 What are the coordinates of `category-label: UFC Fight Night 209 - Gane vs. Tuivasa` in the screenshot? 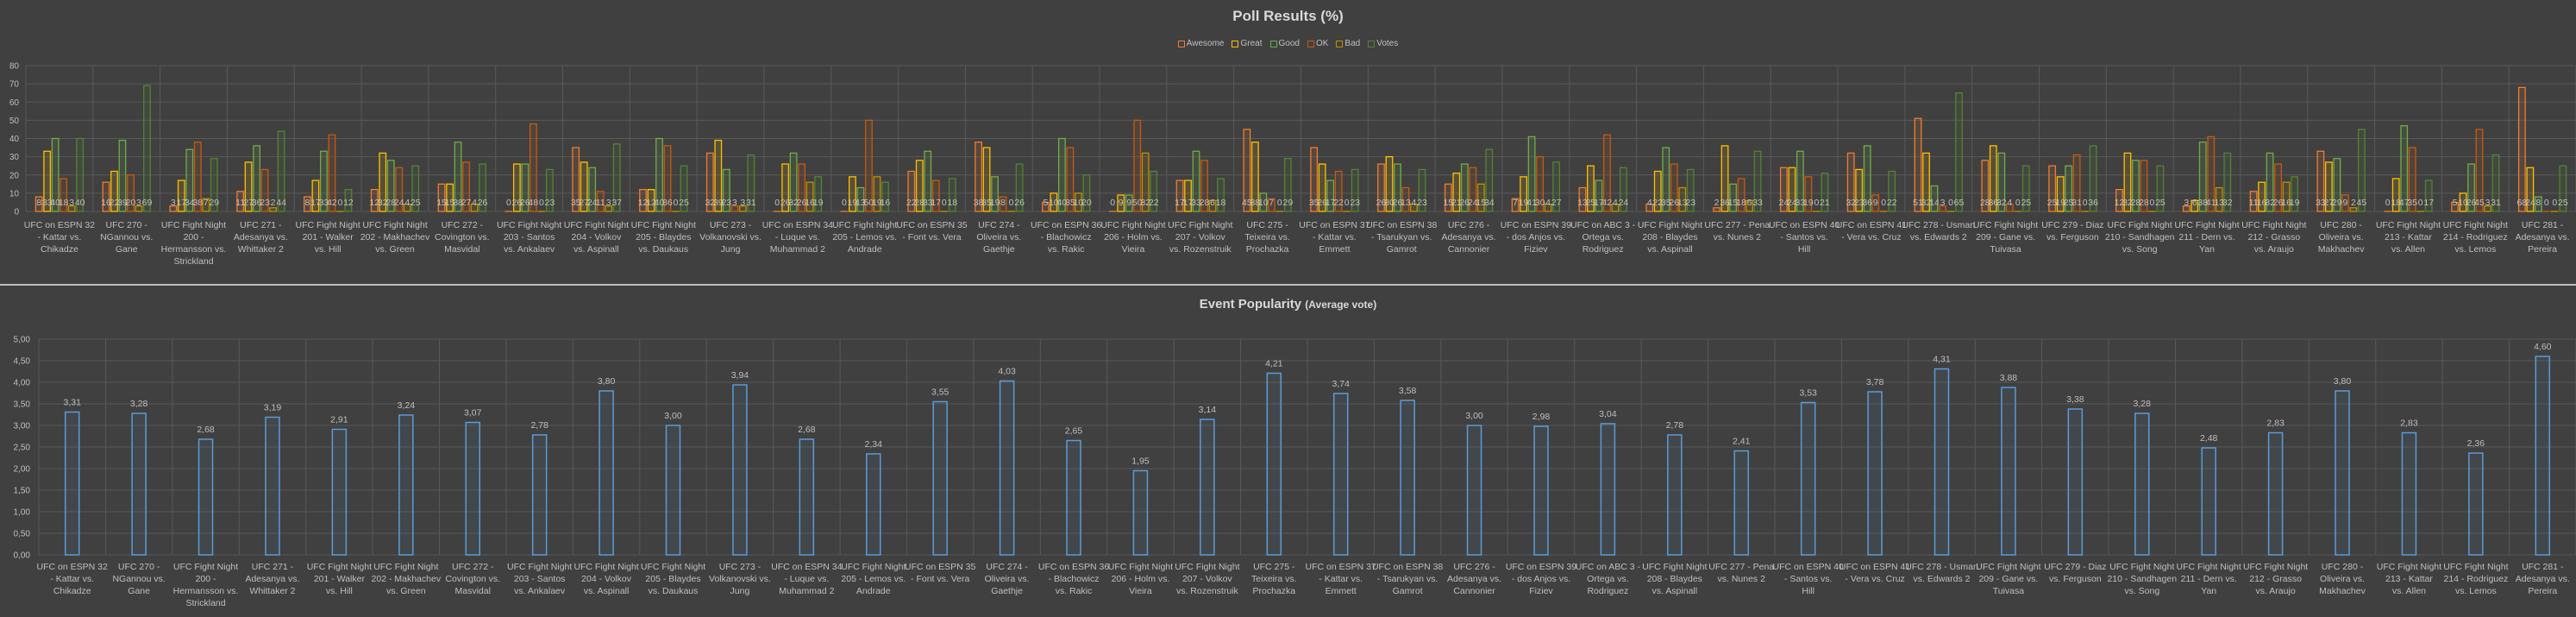 It's located at (2008, 579).